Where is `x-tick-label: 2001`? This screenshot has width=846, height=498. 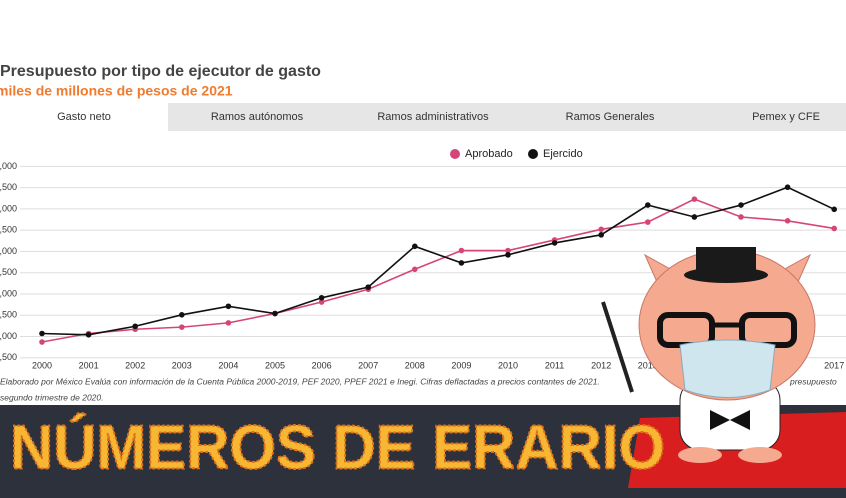 x-tick-label: 2001 is located at coordinates (89, 365).